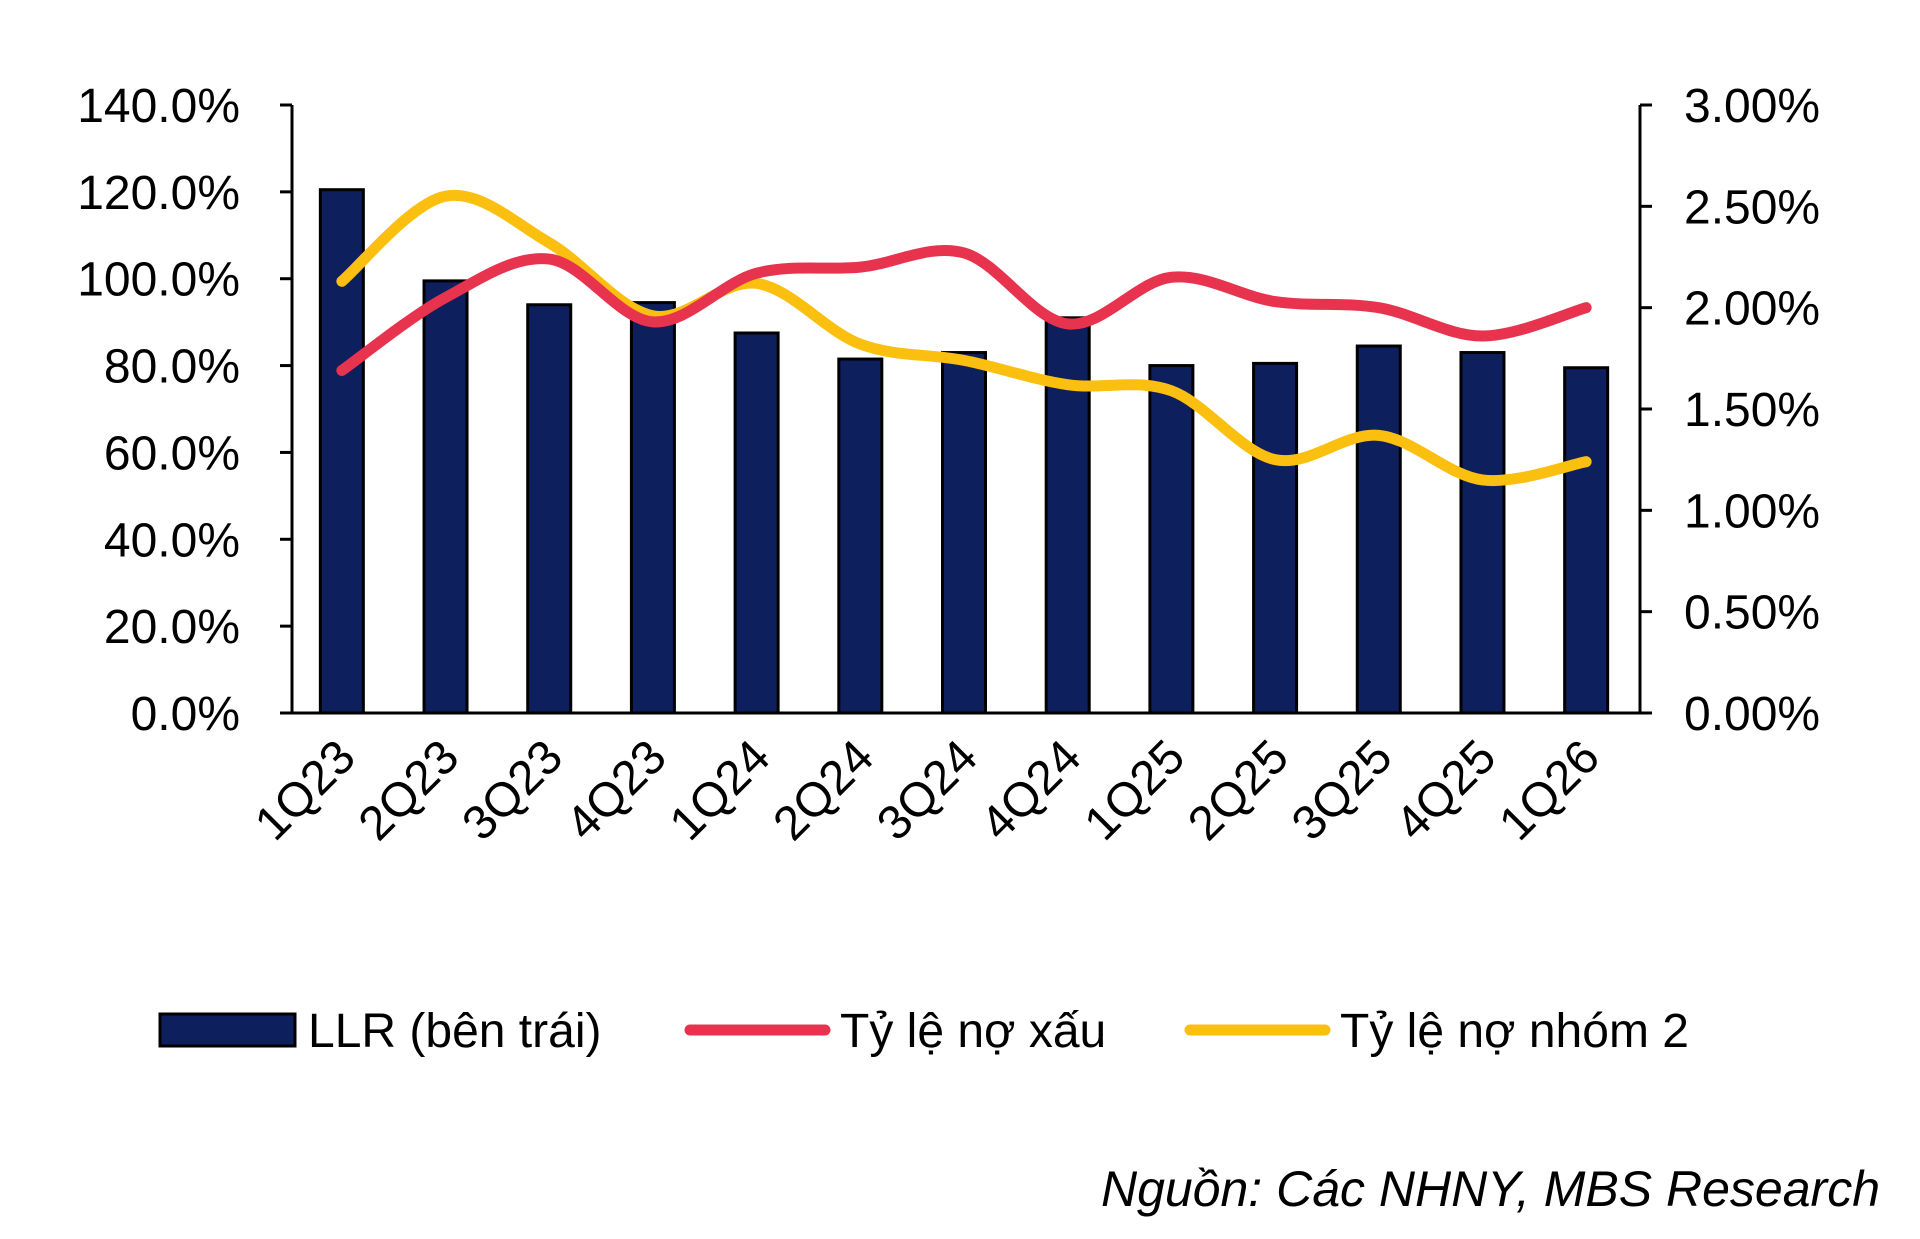 This screenshot has width=1920, height=1239. I want to click on bar-3Q25, so click(1378, 529).